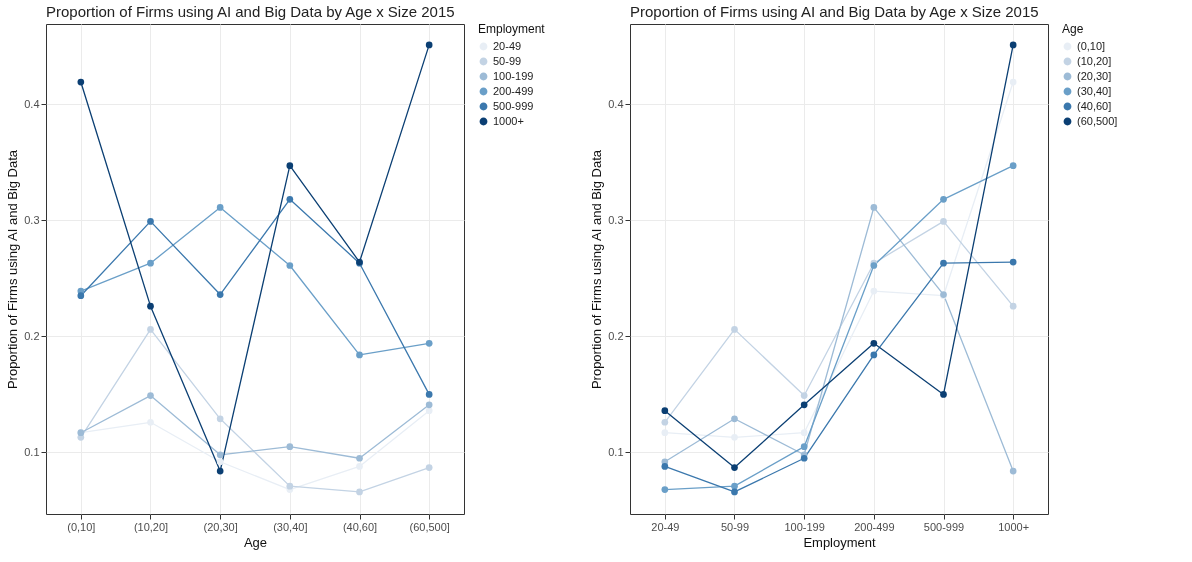 The height and width of the screenshot is (562, 1192). Describe the element at coordinates (874, 526) in the screenshot. I see `x-tick-label: 200-499` at that location.